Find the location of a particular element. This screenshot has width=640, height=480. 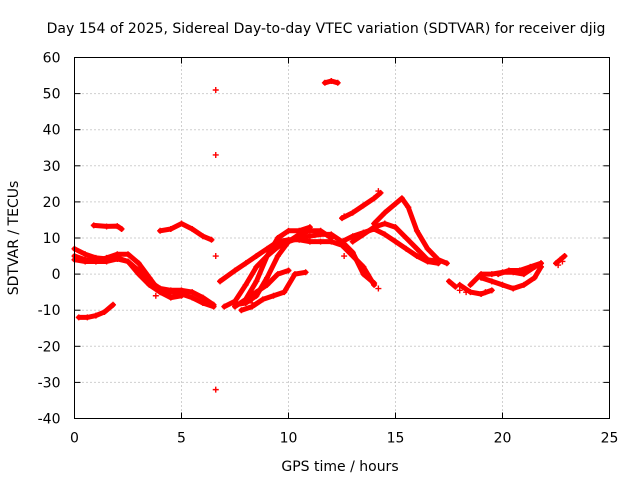

y-tick-label: 50 is located at coordinates (52, 95).